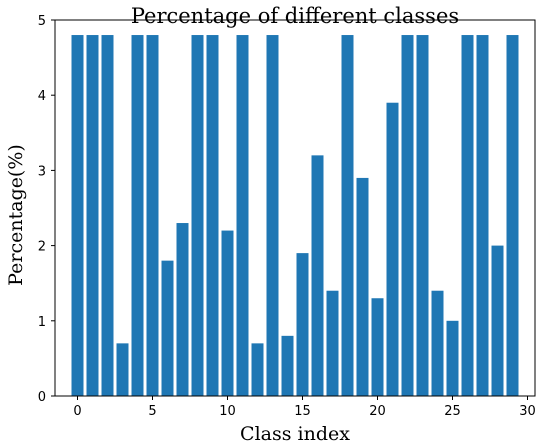 This screenshot has width=550, height=446. I want to click on y-axis-label: Percentage(%), so click(16, 215).